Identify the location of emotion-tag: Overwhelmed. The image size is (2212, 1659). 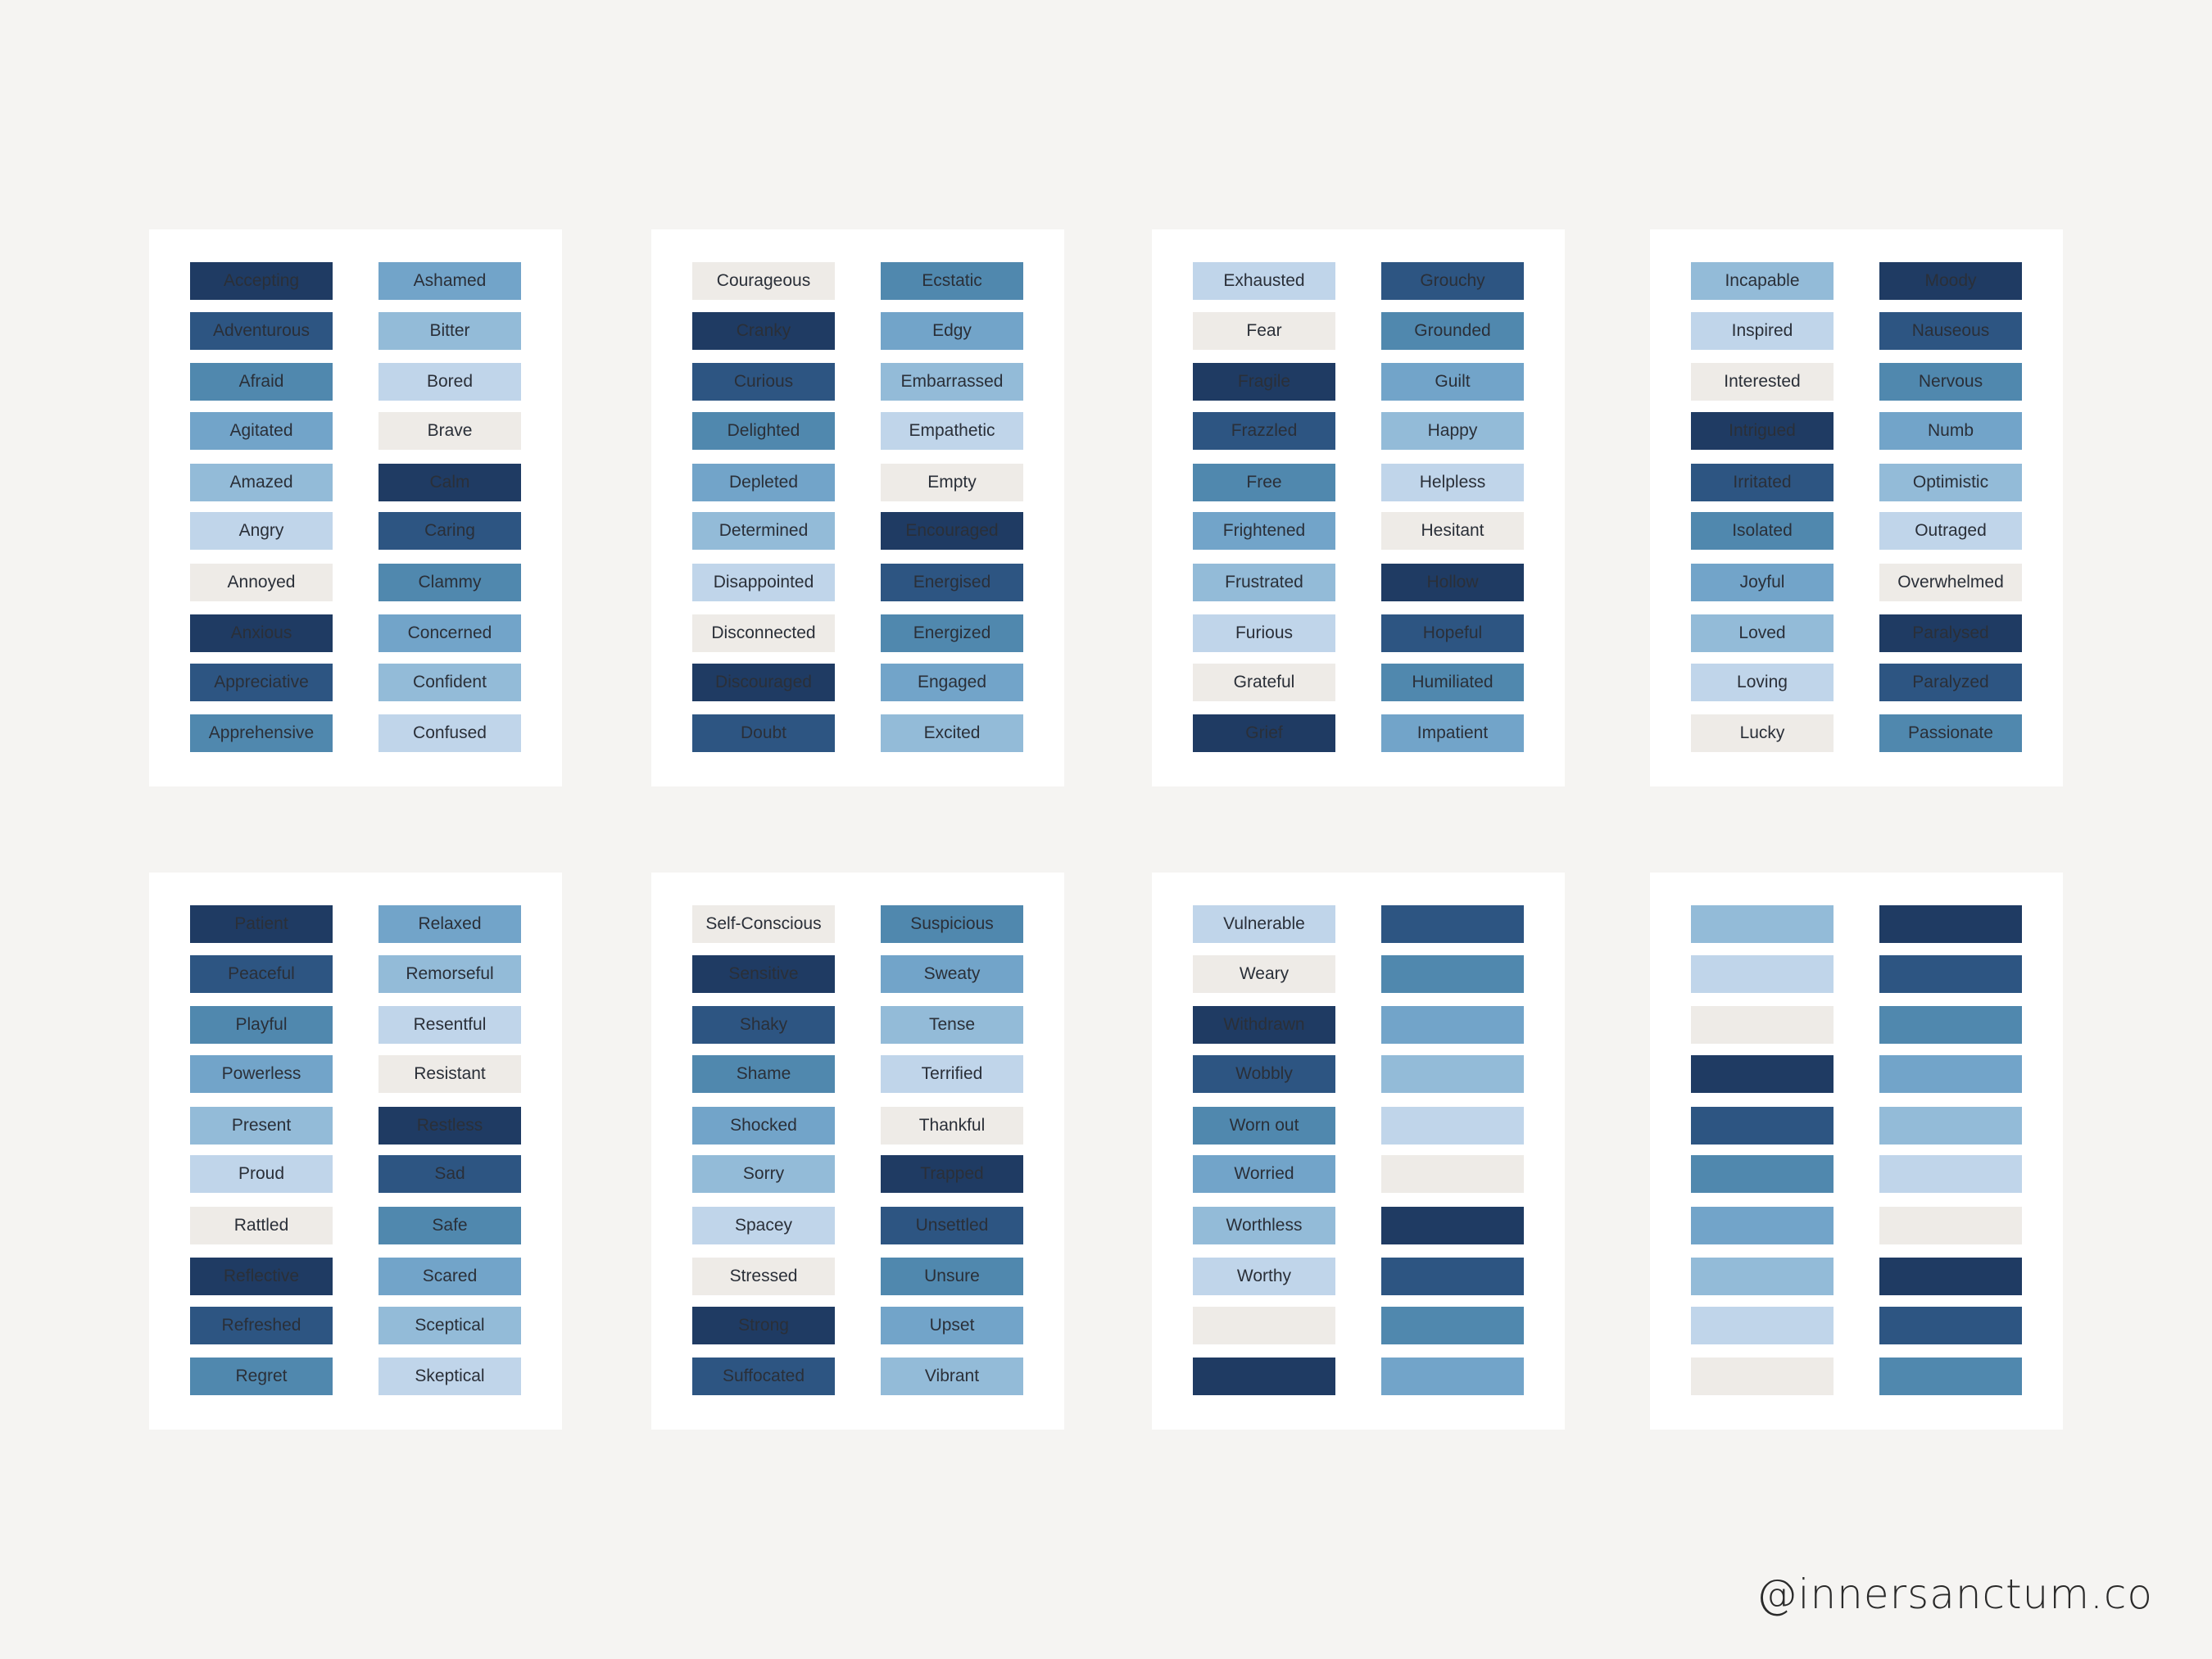
(1950, 582).